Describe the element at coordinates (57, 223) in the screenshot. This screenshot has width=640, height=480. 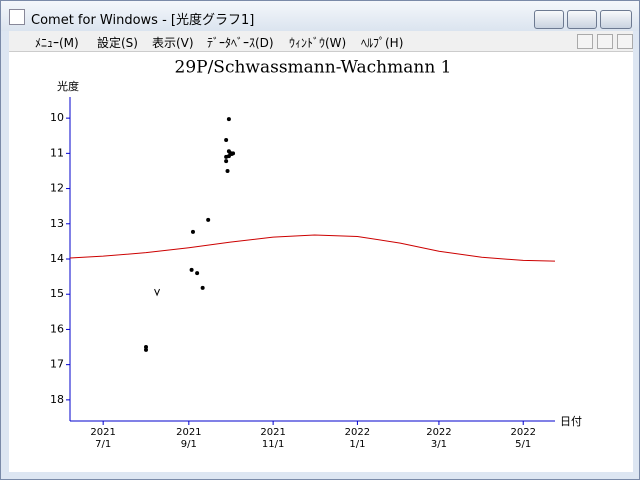
I see `y-tick-label: 13` at that location.